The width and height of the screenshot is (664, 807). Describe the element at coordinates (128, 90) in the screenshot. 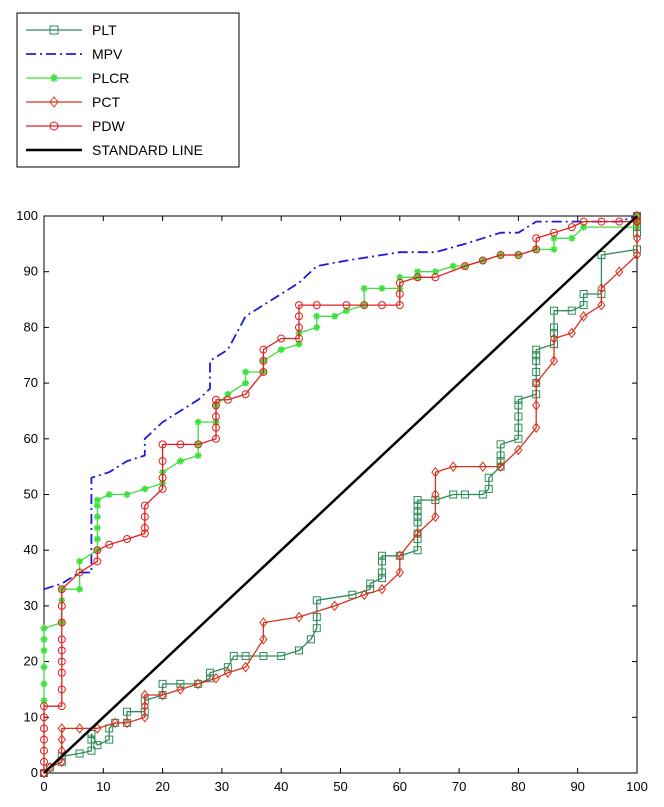

I see `legend: PLT MPV PLCR PCT PDW STANDARD LINE` at that location.